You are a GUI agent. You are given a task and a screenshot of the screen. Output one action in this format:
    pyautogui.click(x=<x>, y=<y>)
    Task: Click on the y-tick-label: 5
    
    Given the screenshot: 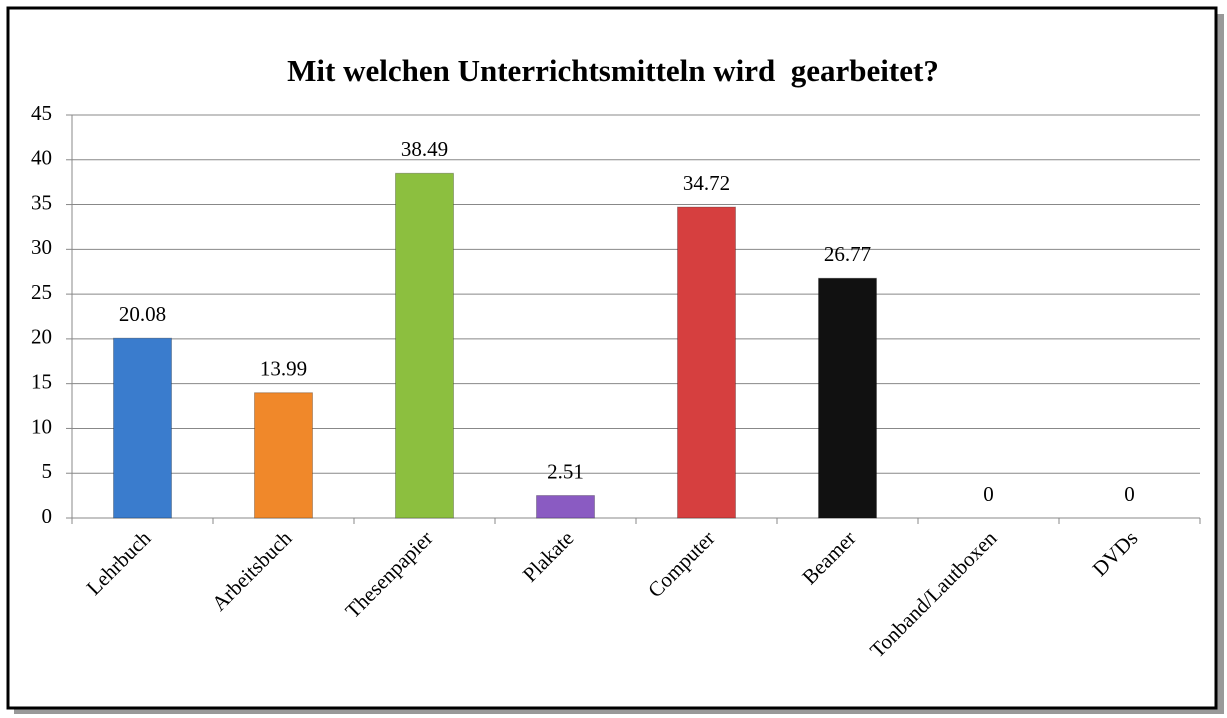 What is the action you would take?
    pyautogui.click(x=47, y=471)
    